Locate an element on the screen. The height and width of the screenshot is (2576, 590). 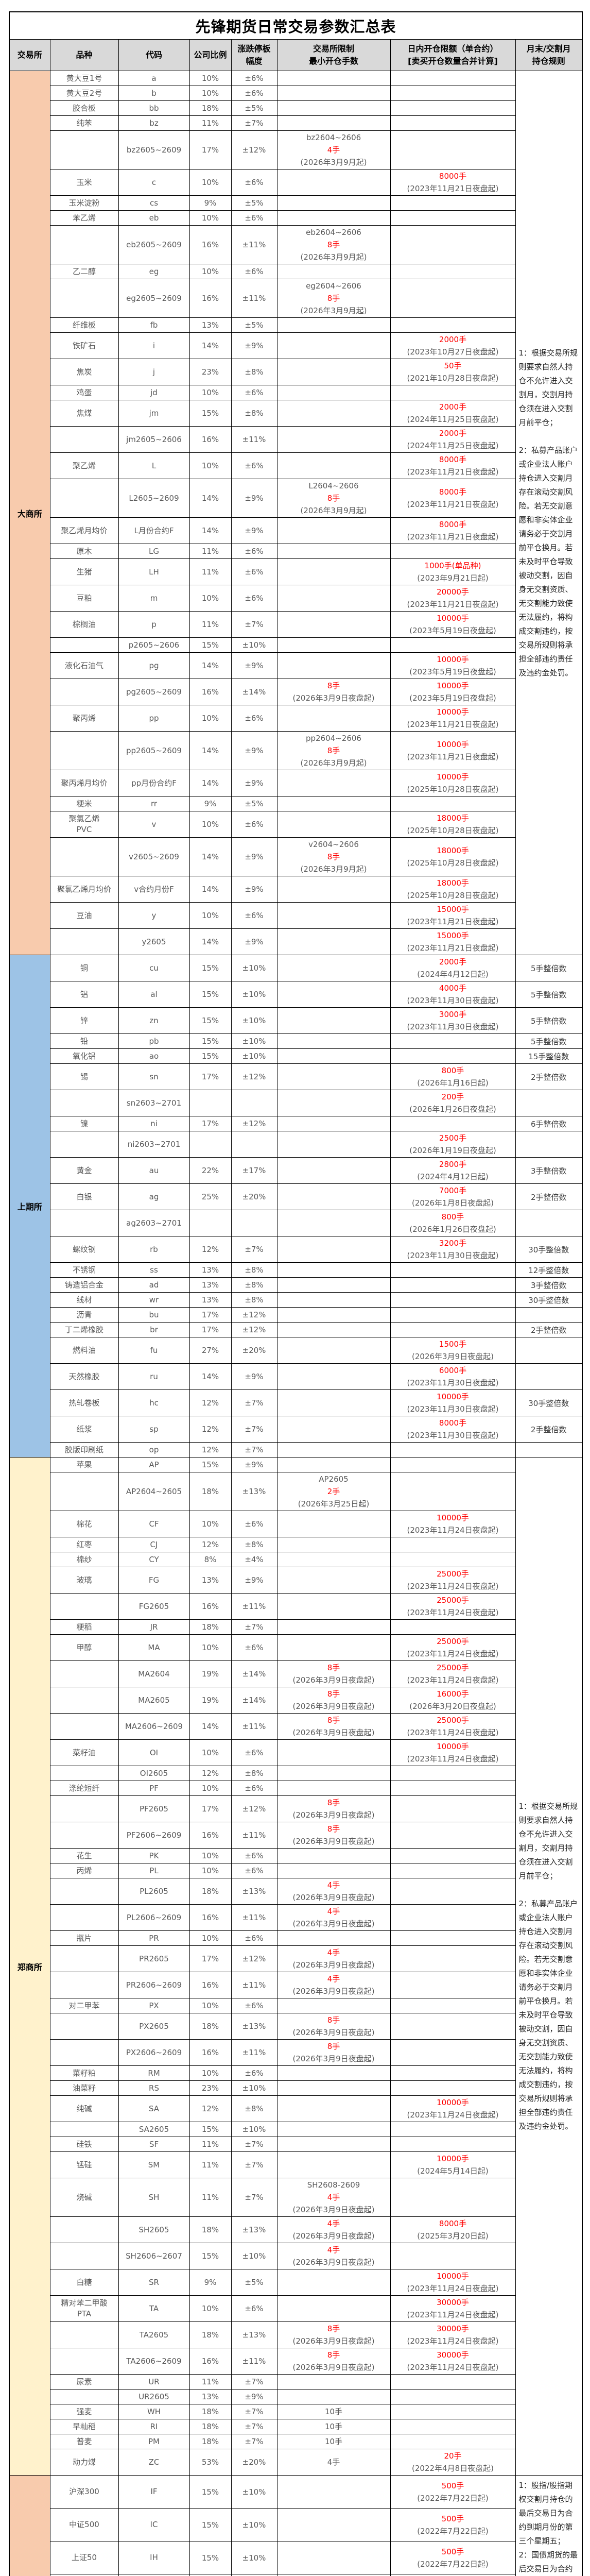
product-cell: 棕榈油 is located at coordinates (84, 624).